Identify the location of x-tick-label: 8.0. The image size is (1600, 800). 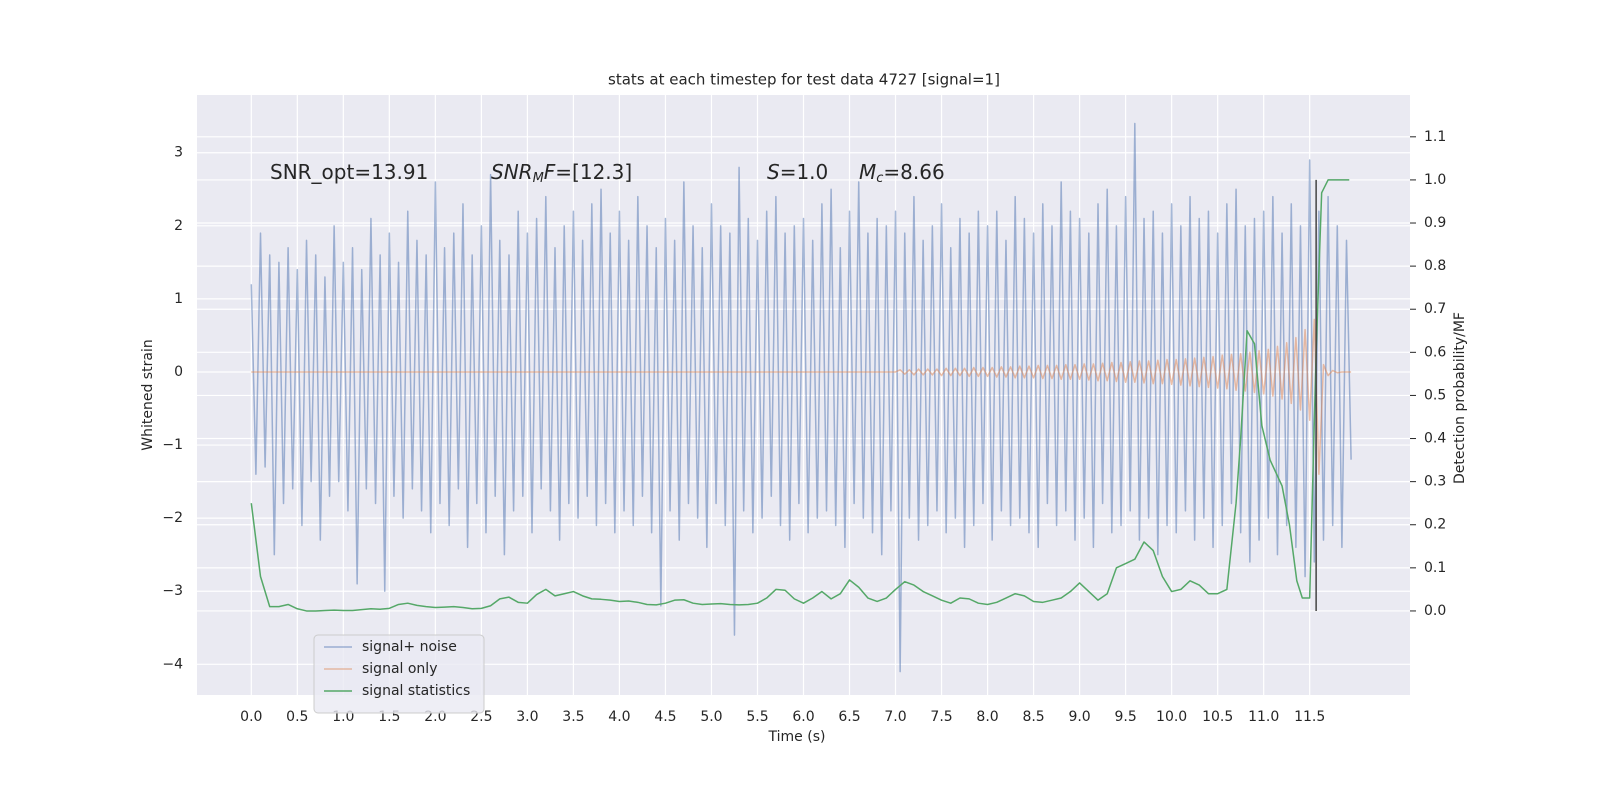
(987, 717).